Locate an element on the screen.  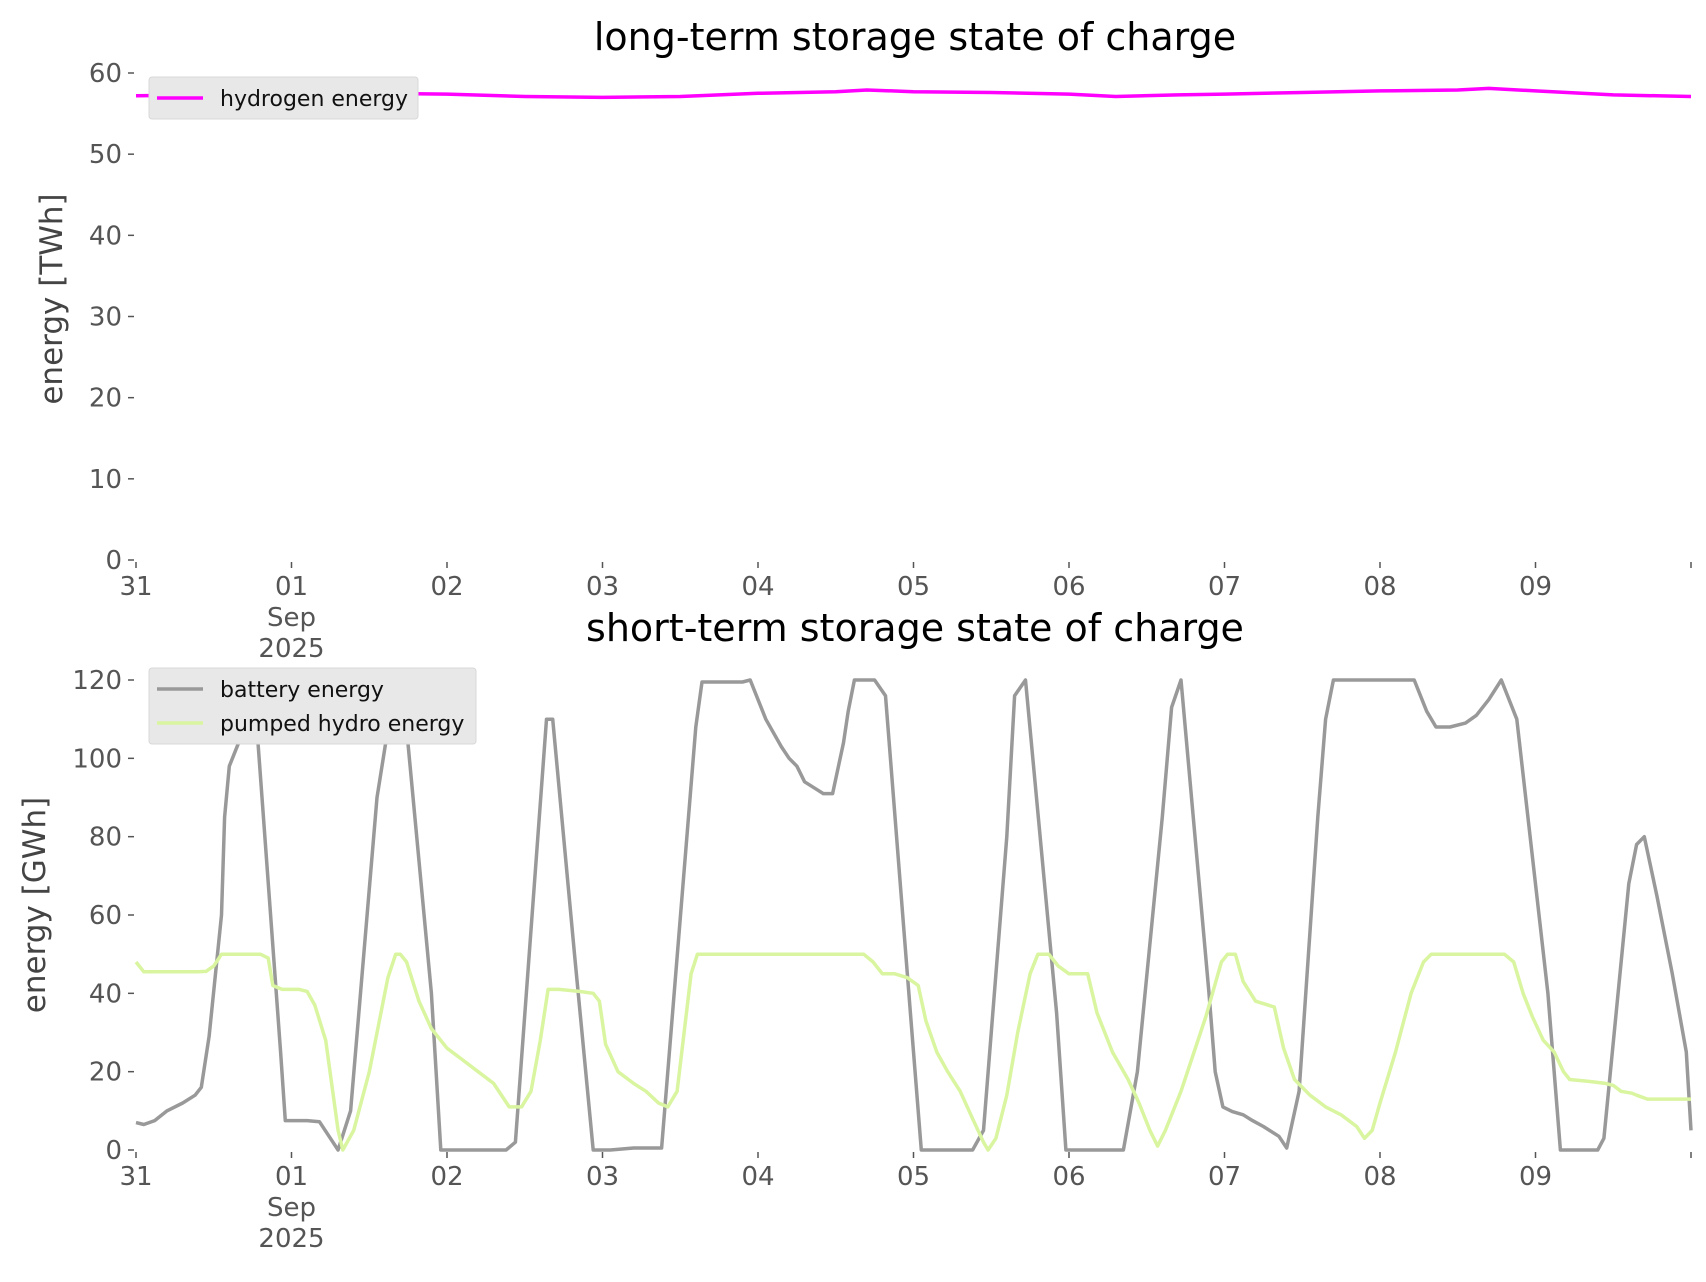
legend: hydrogen energy is located at coordinates (283, 98).